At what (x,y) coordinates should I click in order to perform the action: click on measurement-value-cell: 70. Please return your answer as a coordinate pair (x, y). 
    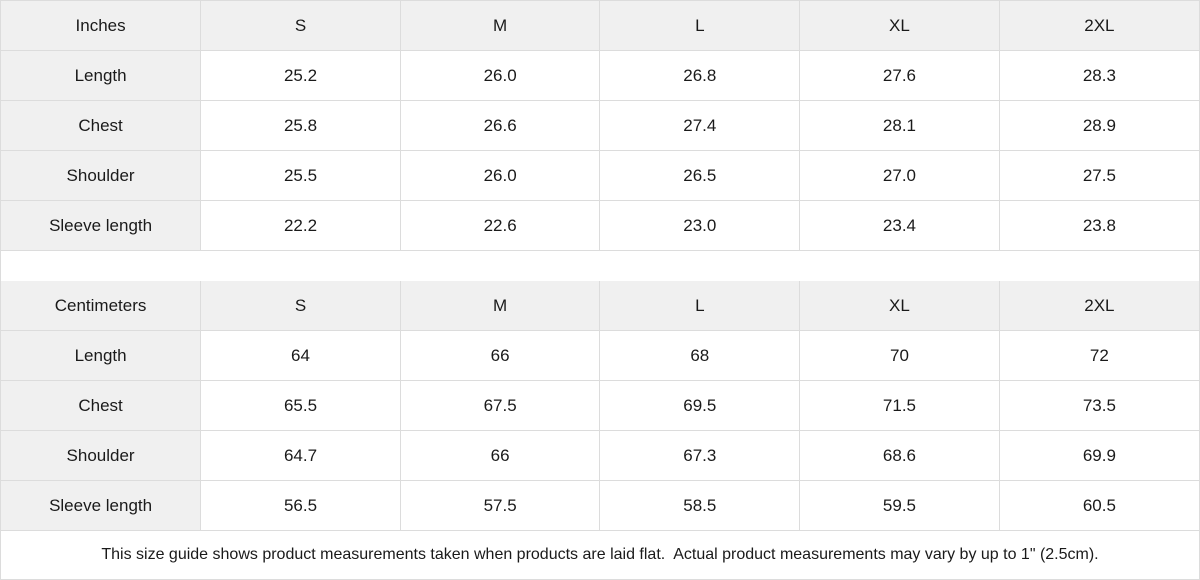
    Looking at the image, I should click on (899, 355).